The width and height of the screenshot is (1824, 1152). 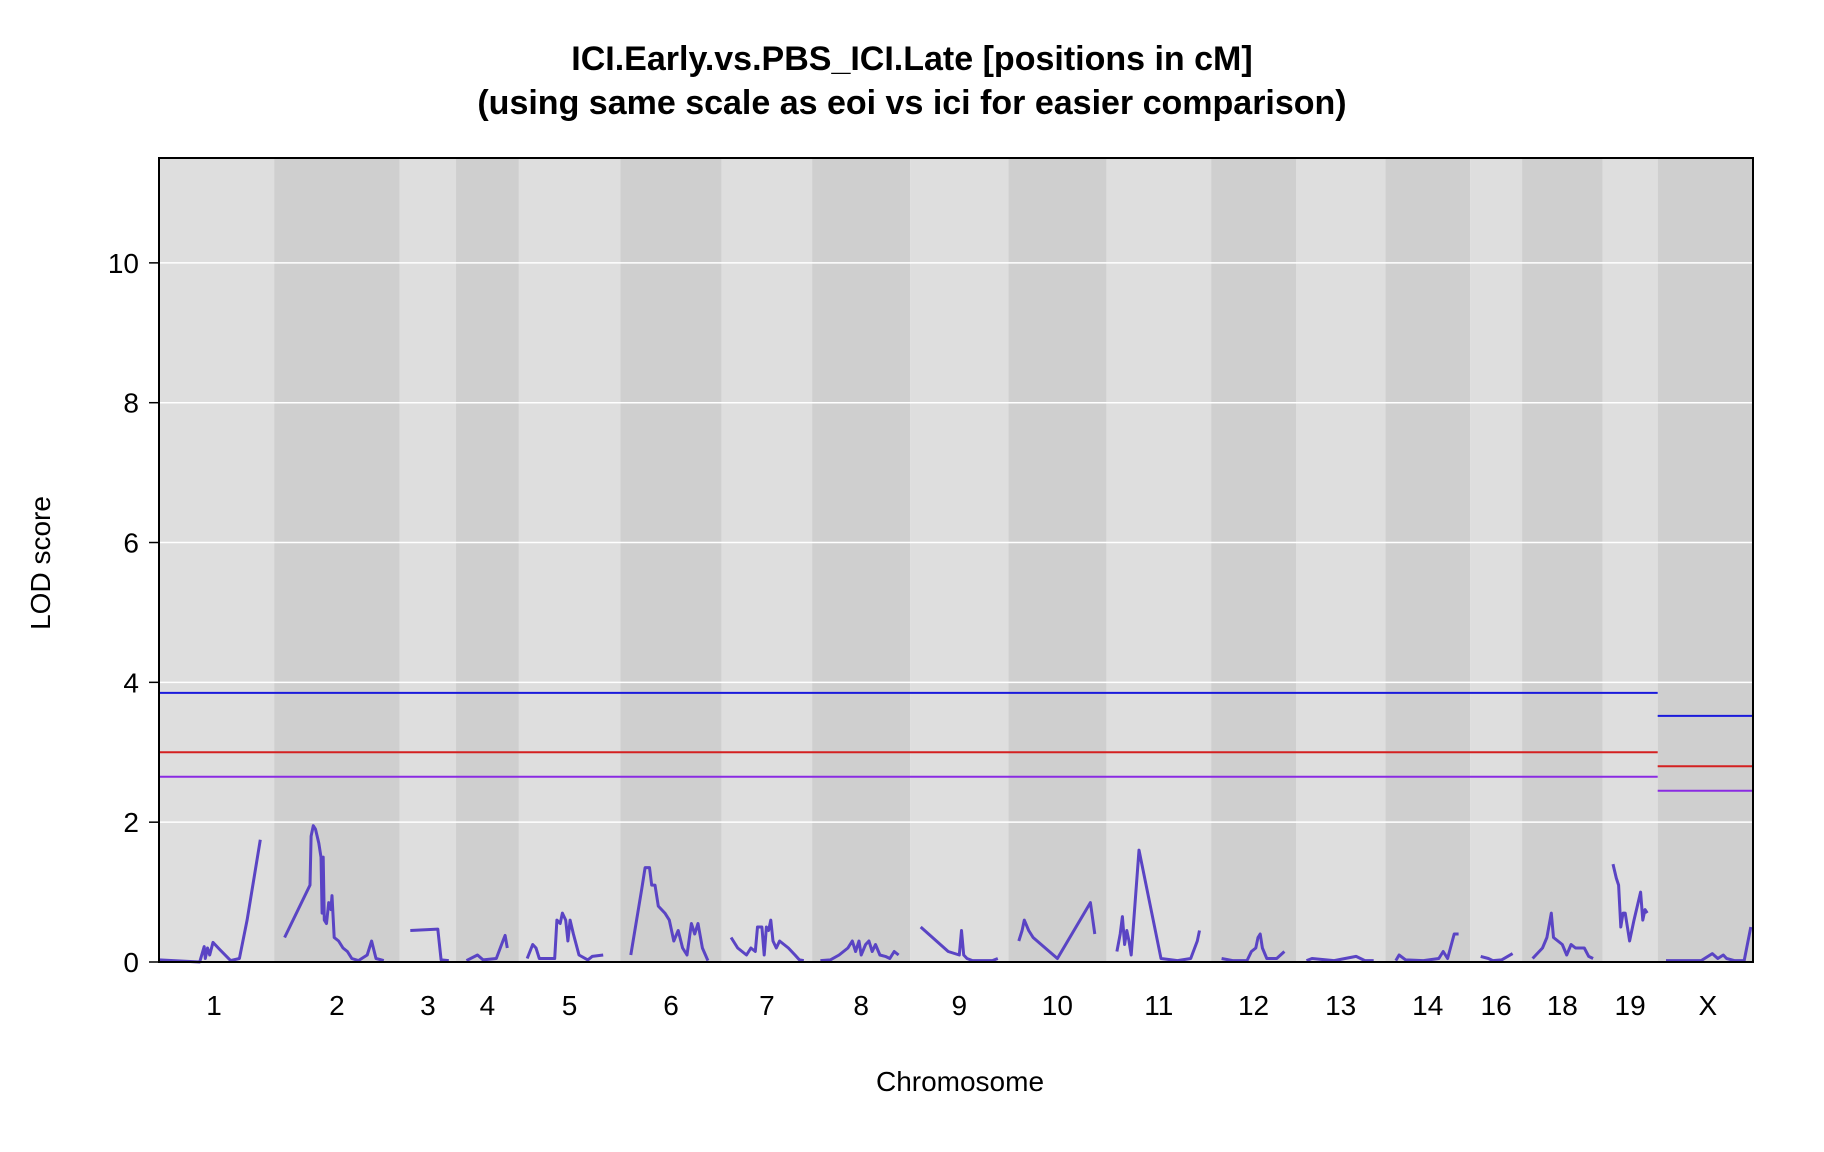 I want to click on x-tick-label-chr-5: 5, so click(x=570, y=1005).